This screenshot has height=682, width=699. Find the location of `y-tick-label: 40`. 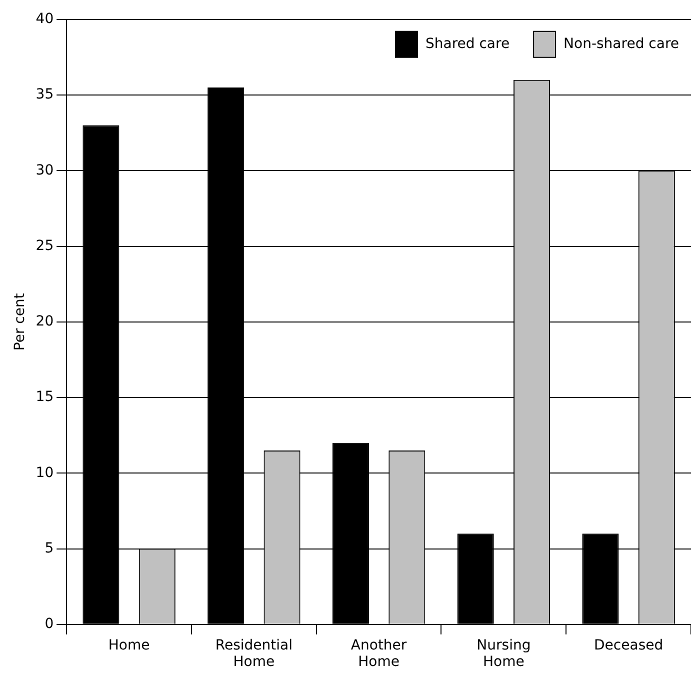

y-tick-label: 40 is located at coordinates (45, 19).